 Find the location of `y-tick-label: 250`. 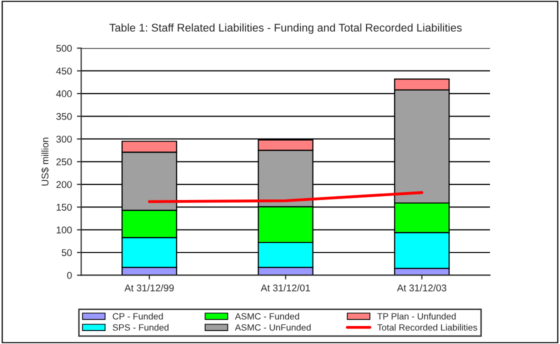

y-tick-label: 250 is located at coordinates (64, 162).